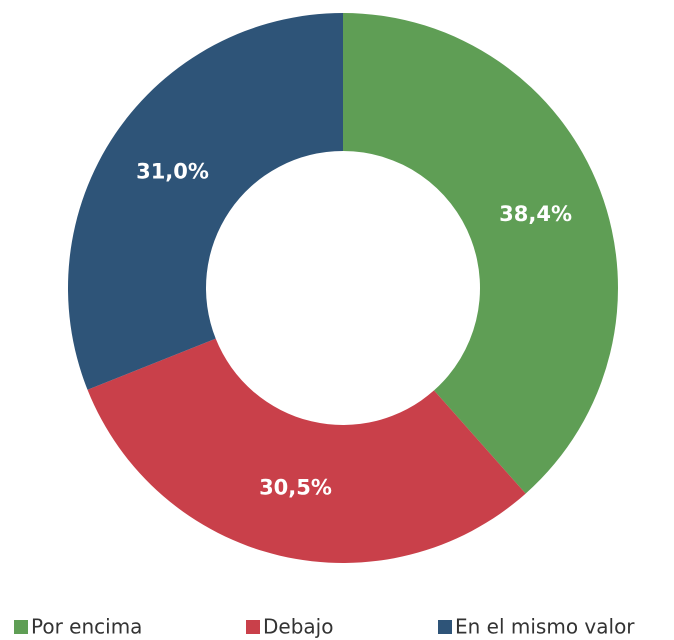 This screenshot has height=640, width=674. I want to click on legend-label: Por encima, so click(86, 627).